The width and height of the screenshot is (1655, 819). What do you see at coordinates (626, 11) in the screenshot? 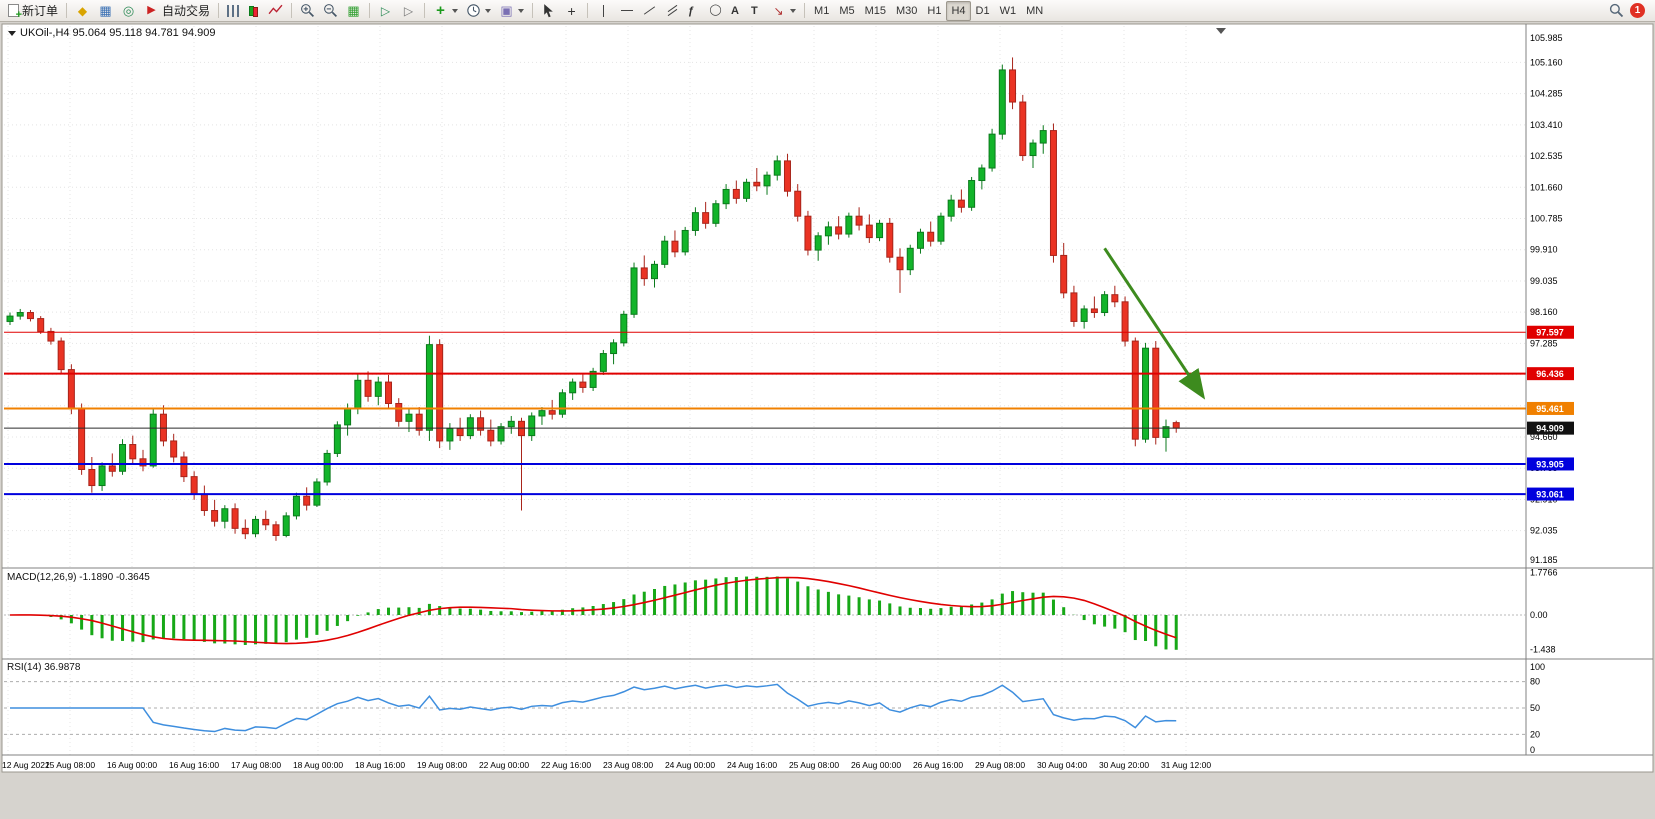
I see `horizontal-line-button` at bounding box center [626, 11].